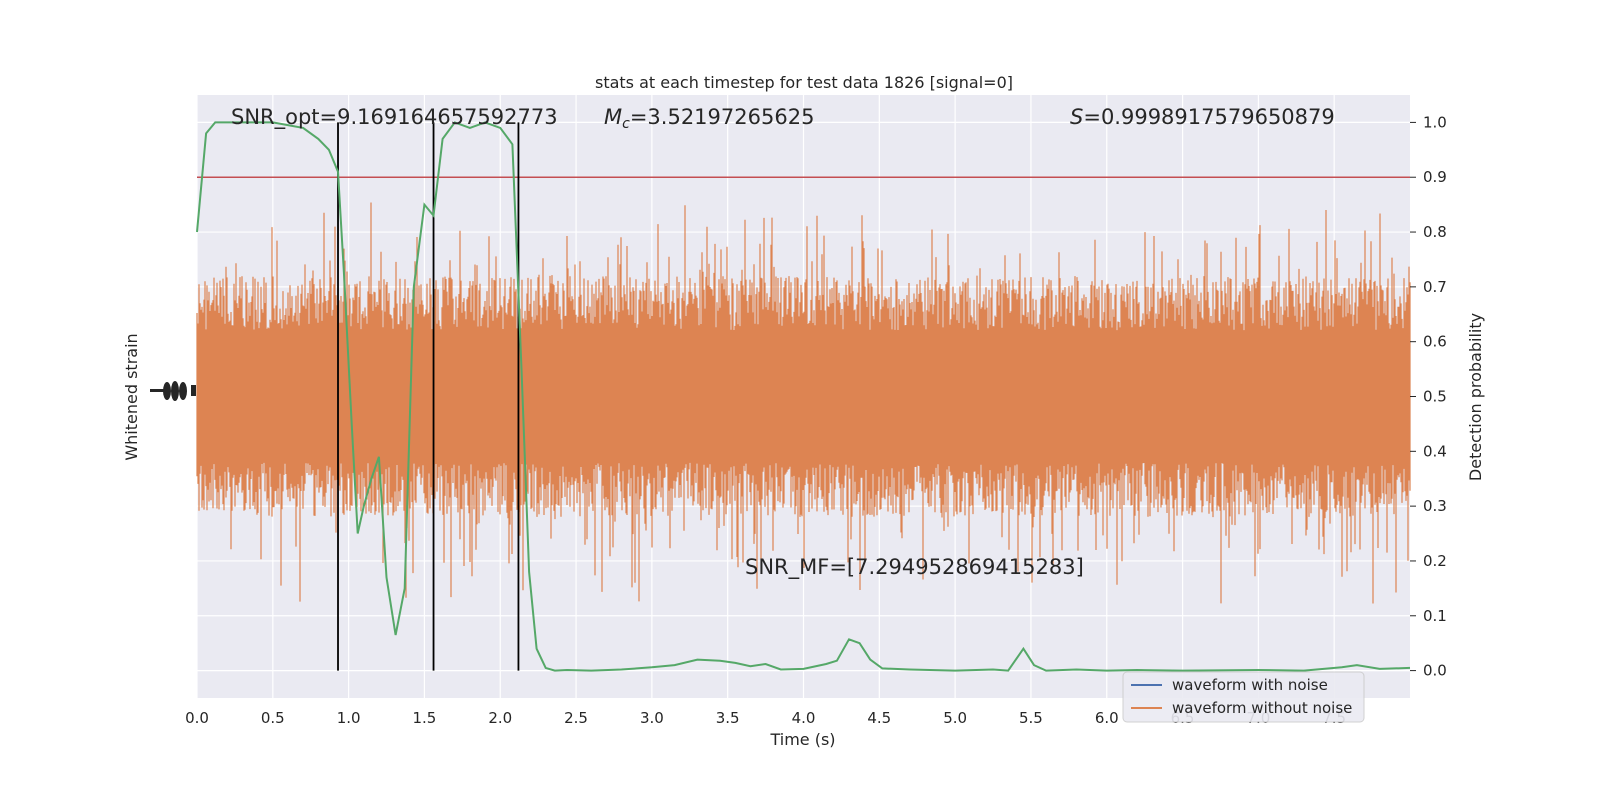  I want to click on y-axis-right-label: Detection probability, so click(1475, 397).